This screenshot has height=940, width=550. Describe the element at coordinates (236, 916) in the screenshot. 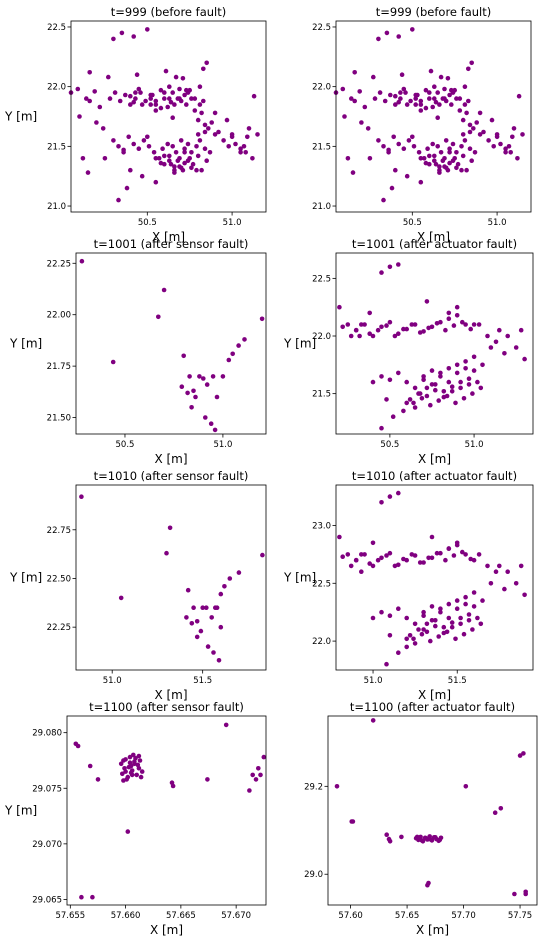

I see `x-tick-label: 57.670` at that location.